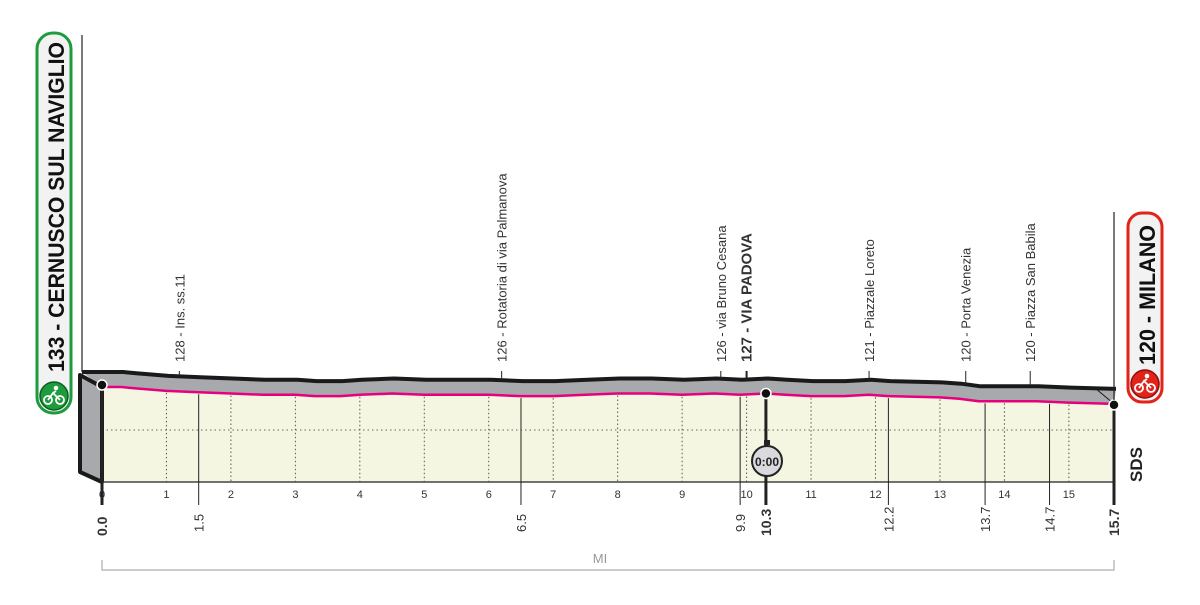 The image size is (1200, 605). I want to click on start-label: 133 - CERNUSCO SUL NAVIGLIO, so click(56, 207).